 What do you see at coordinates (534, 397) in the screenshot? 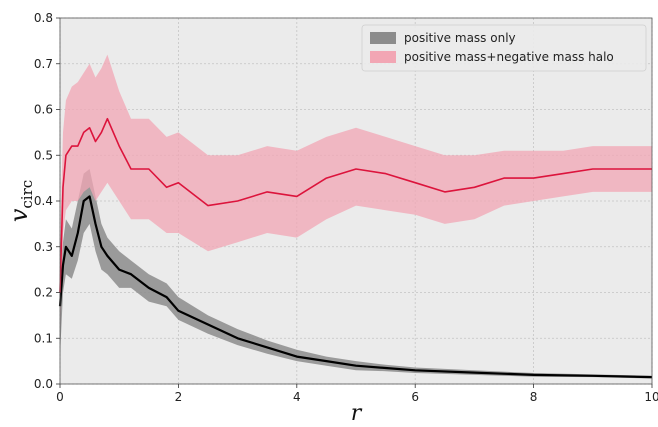
I see `x-tick-label: 8` at bounding box center [534, 397].